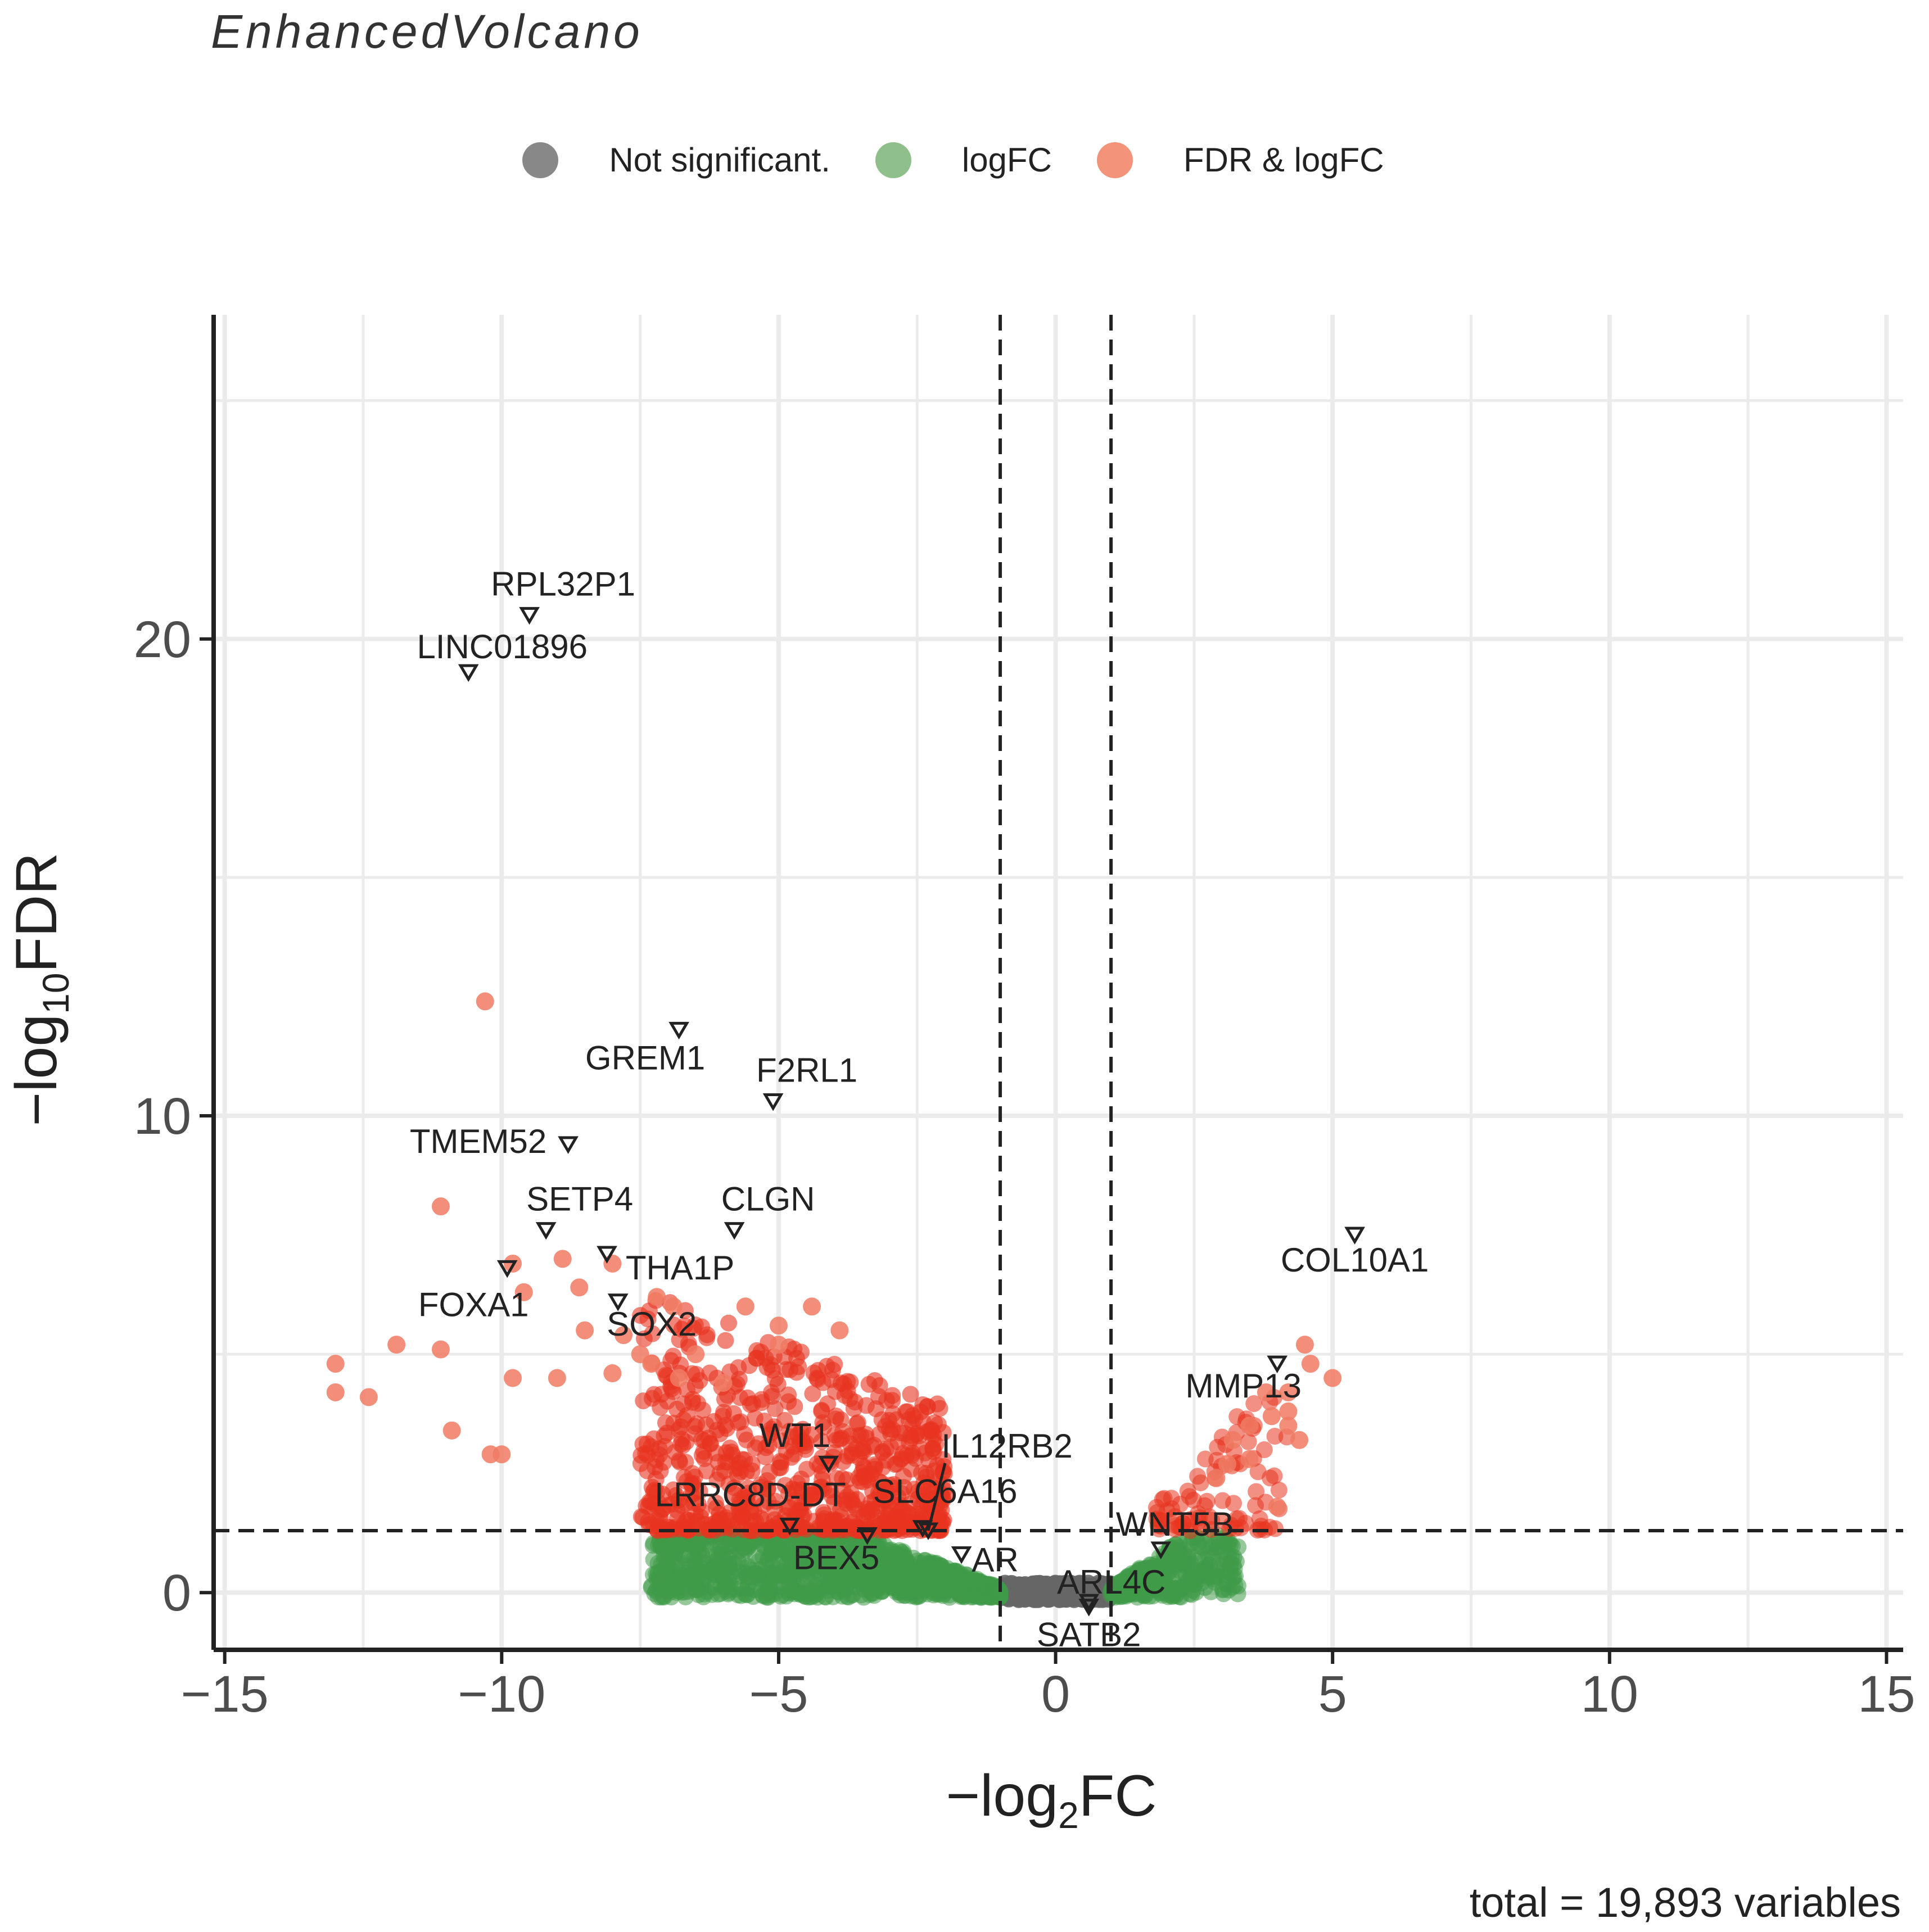 This screenshot has width=1929, height=1932. What do you see at coordinates (778, 1695) in the screenshot?
I see `x-tick-label: −5` at bounding box center [778, 1695].